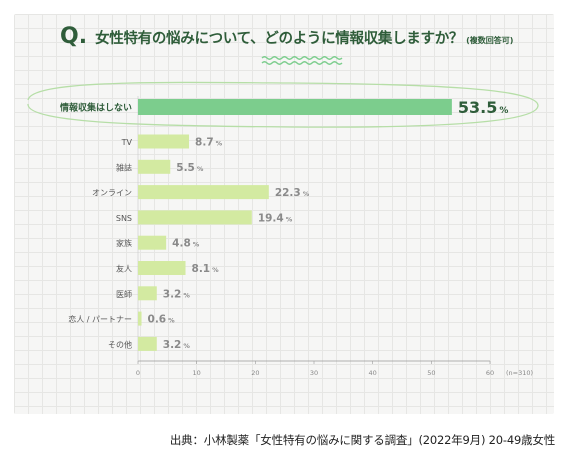 The height and width of the screenshot is (458, 567). I want to click on value-label: 19.4%, so click(275, 218).